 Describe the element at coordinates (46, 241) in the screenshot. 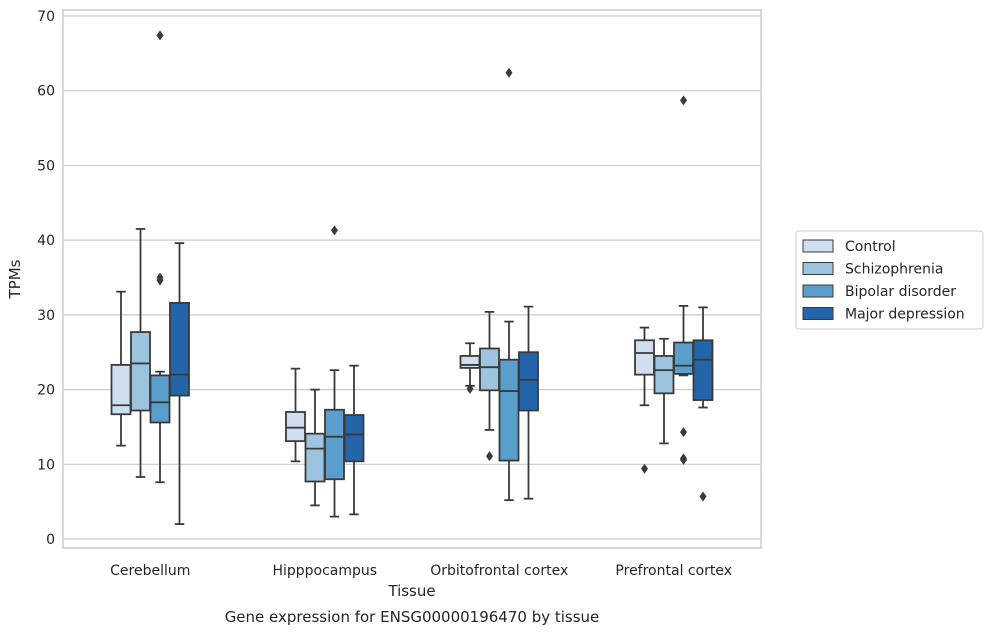

I see `y-tick-label: 40` at that location.